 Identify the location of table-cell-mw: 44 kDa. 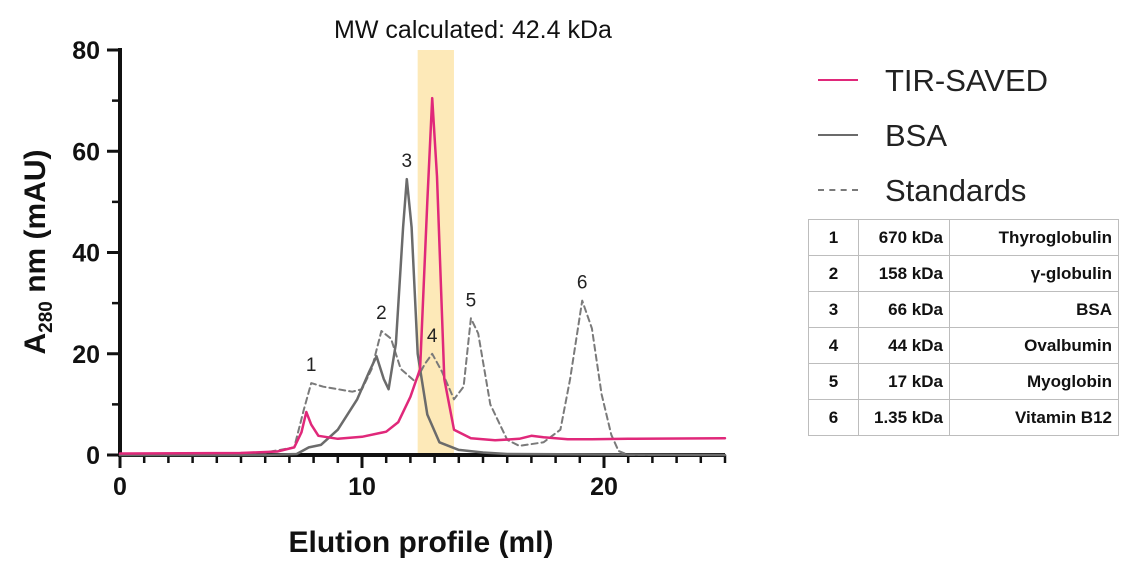
(904, 345).